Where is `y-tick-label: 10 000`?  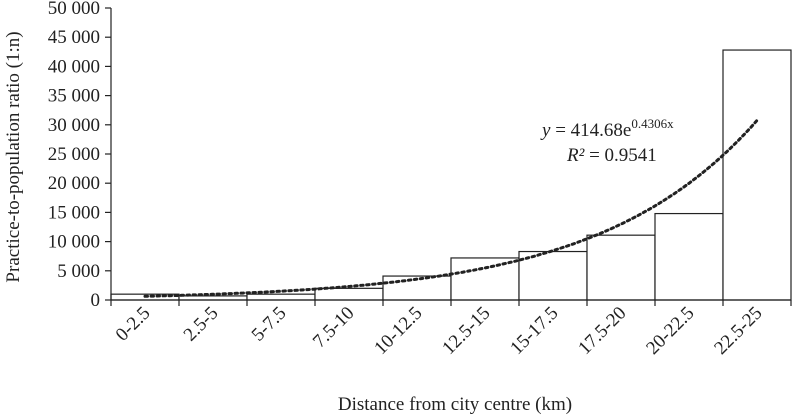
y-tick-label: 10 000 is located at coordinates (74, 242).